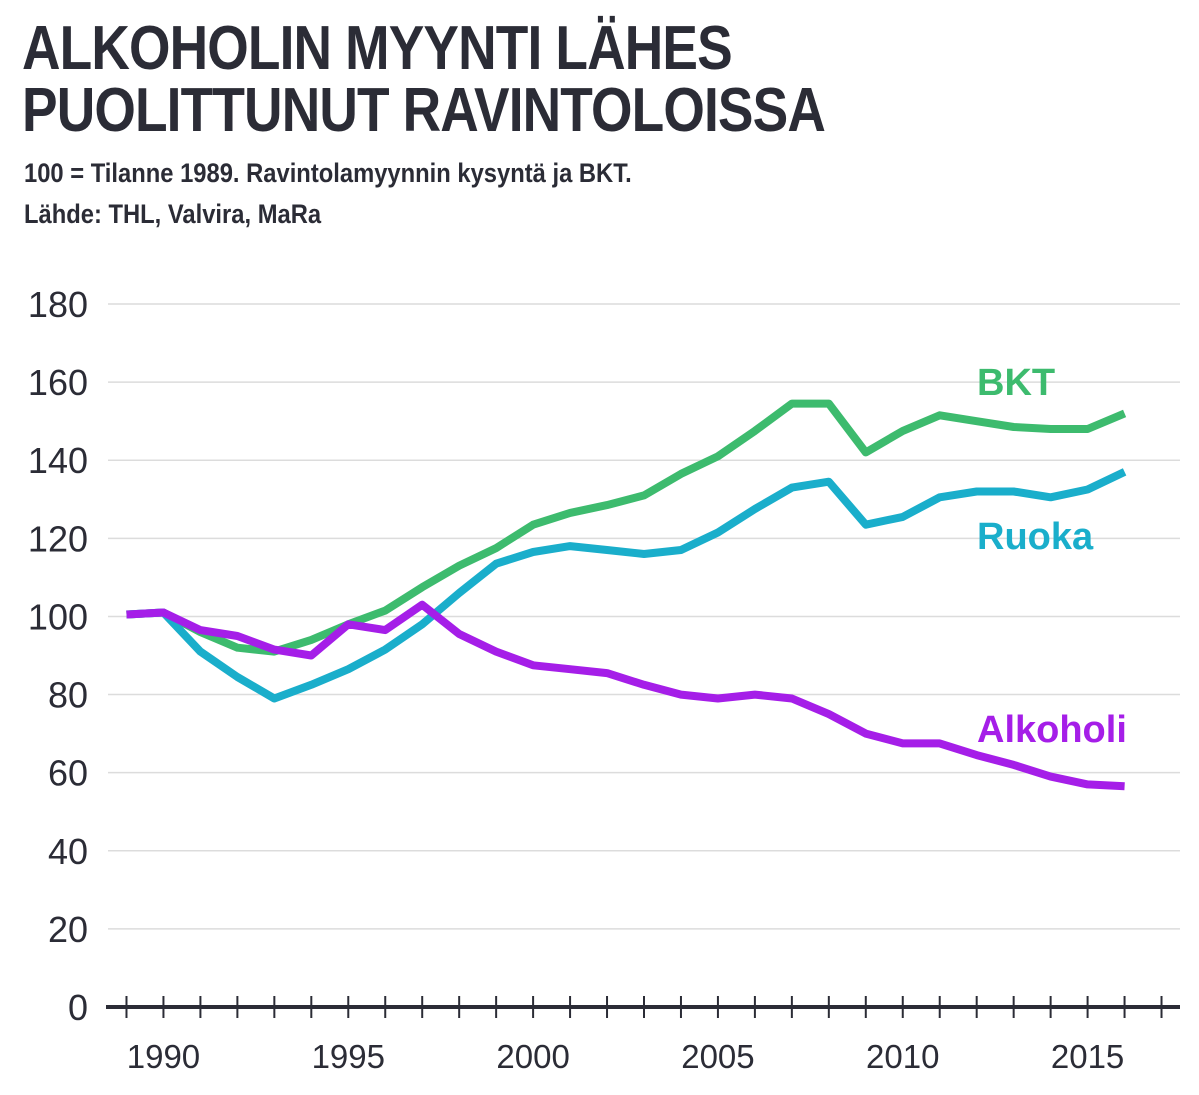 This screenshot has height=1095, width=1199. I want to click on x-tick-label-2015: 2015, so click(1087, 1056).